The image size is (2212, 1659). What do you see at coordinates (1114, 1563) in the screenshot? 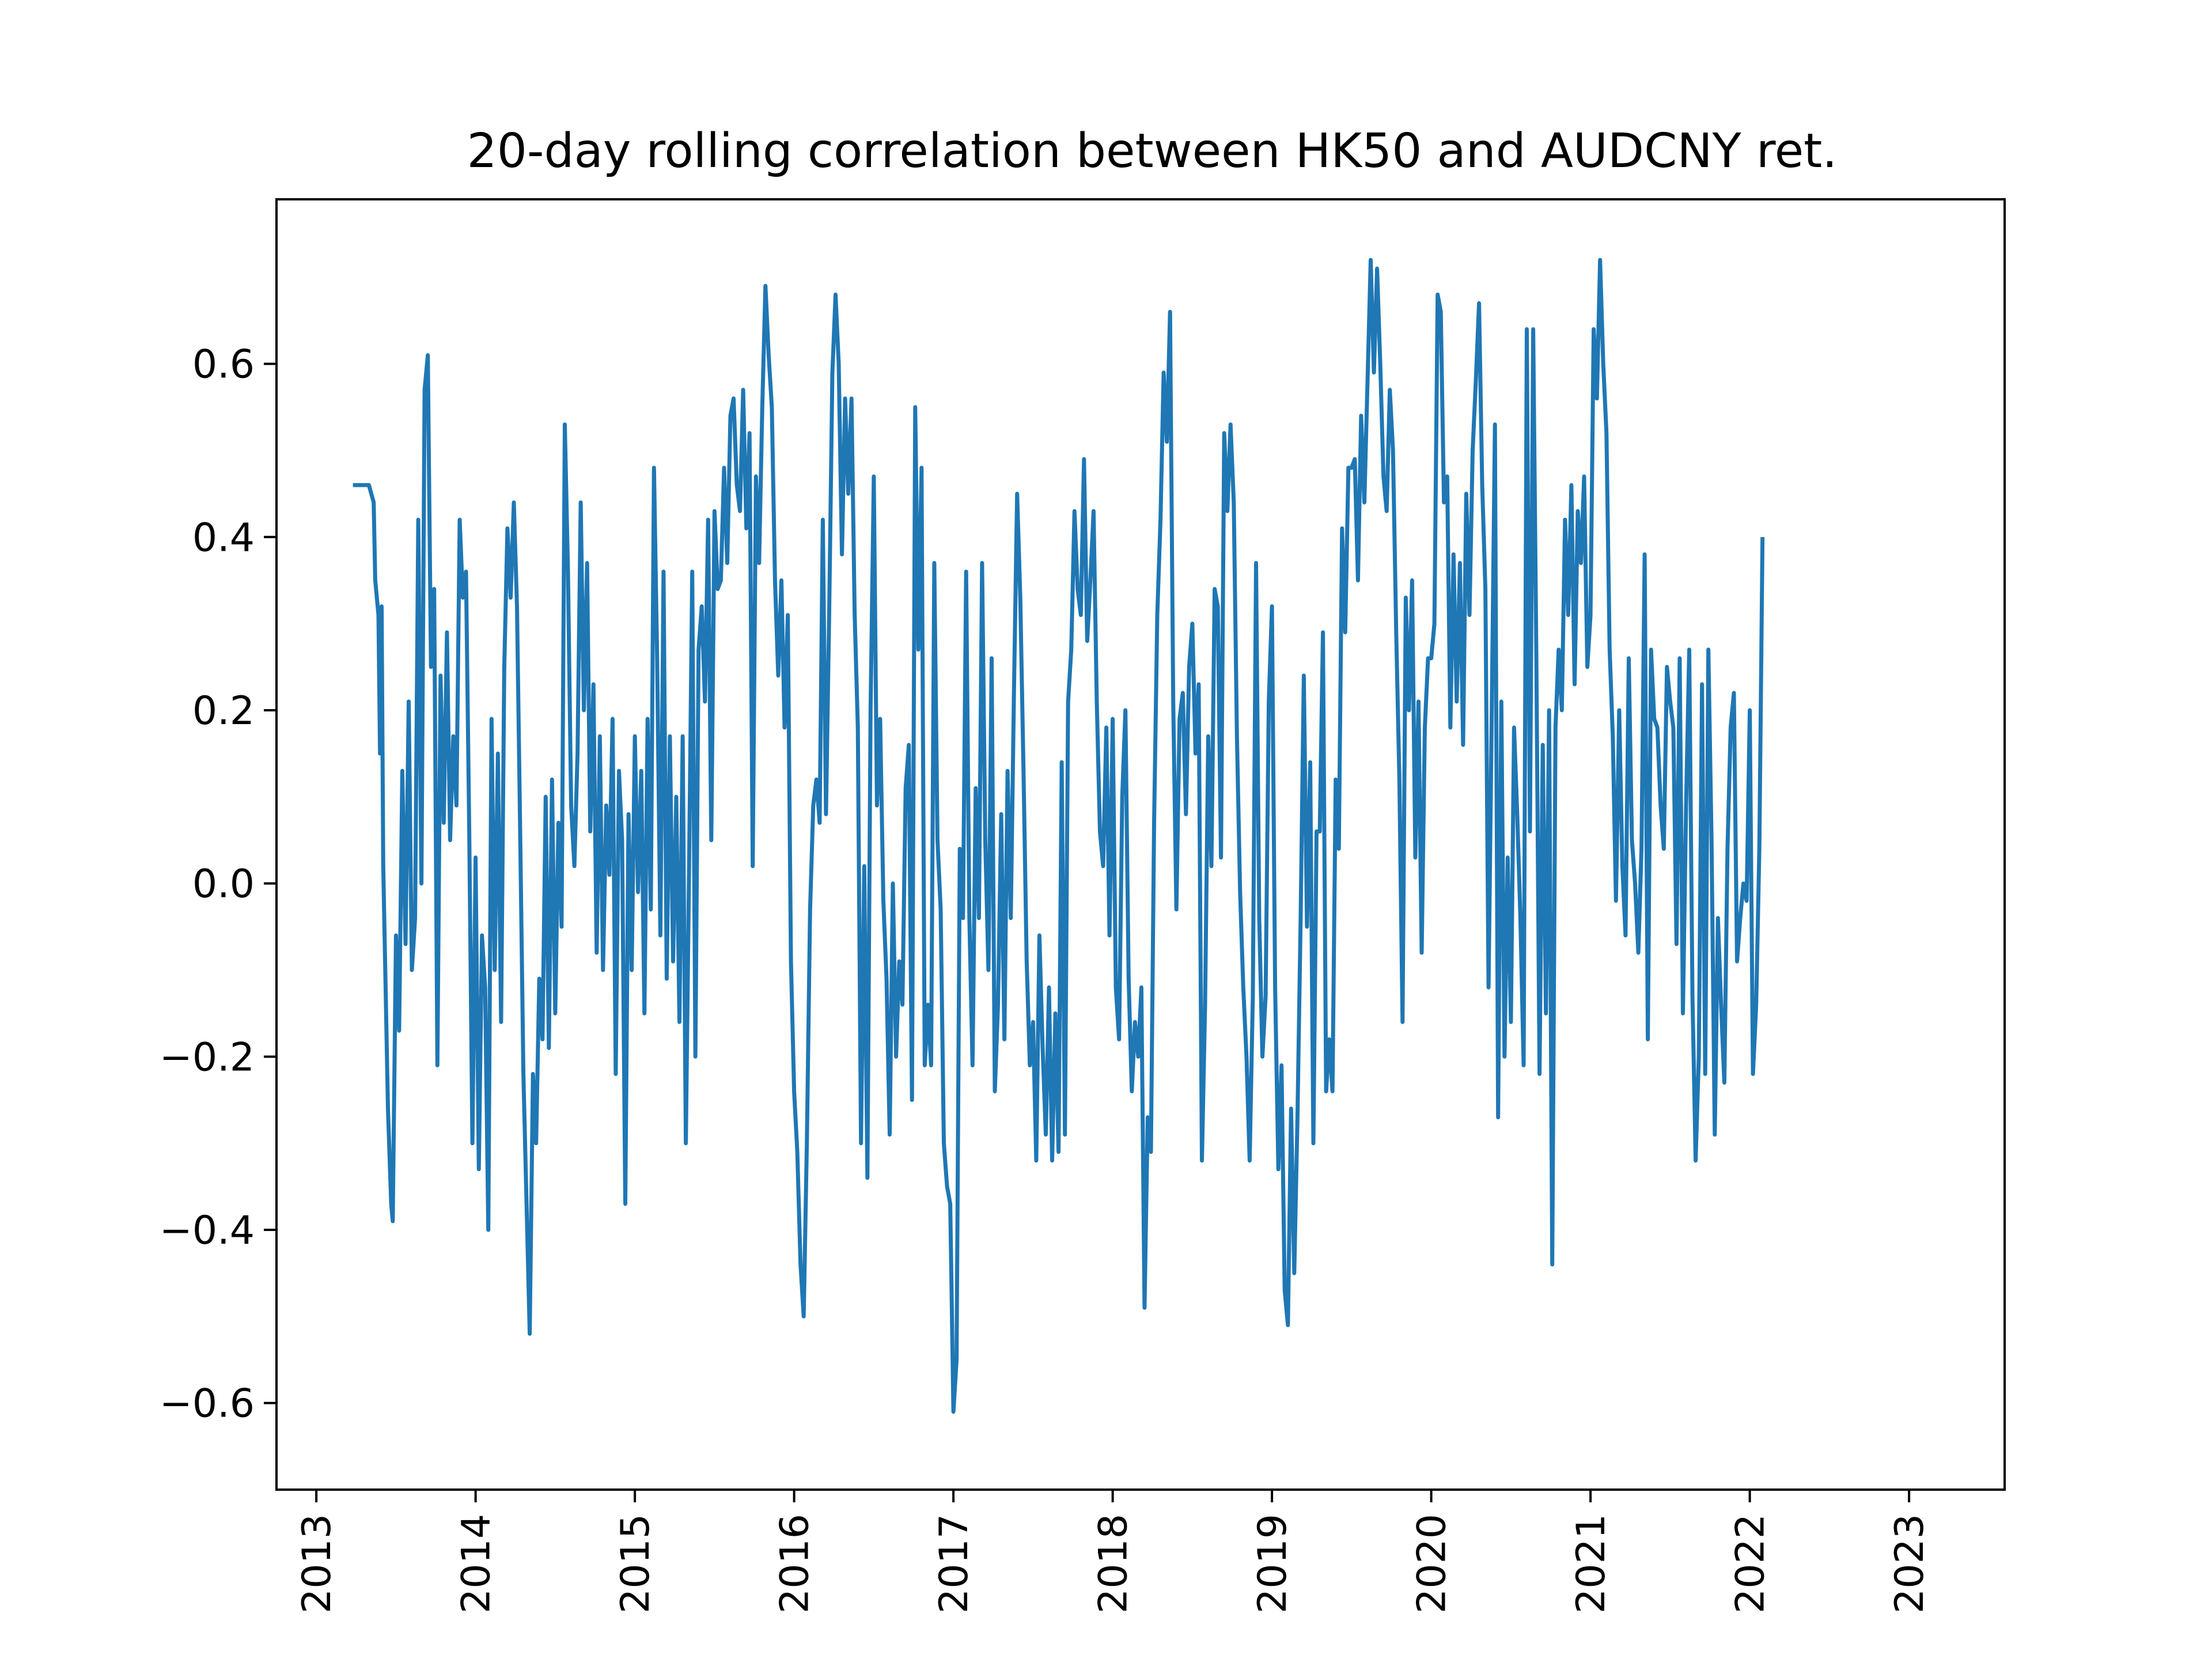
I see `x-tick-label: 2018` at bounding box center [1114, 1563].